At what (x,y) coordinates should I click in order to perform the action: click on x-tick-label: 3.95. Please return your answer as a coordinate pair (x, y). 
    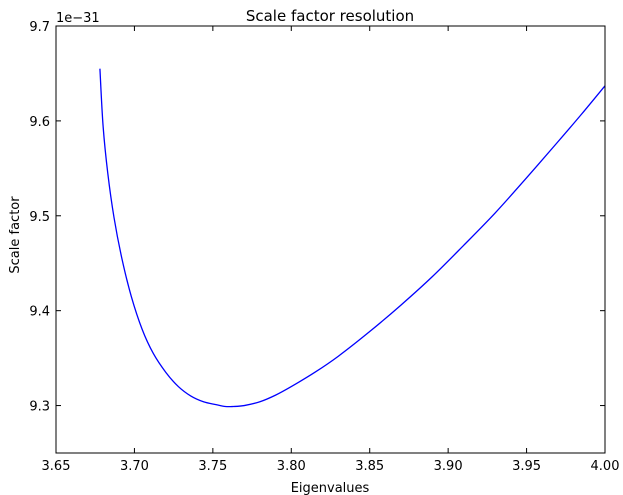
    Looking at the image, I should click on (526, 466).